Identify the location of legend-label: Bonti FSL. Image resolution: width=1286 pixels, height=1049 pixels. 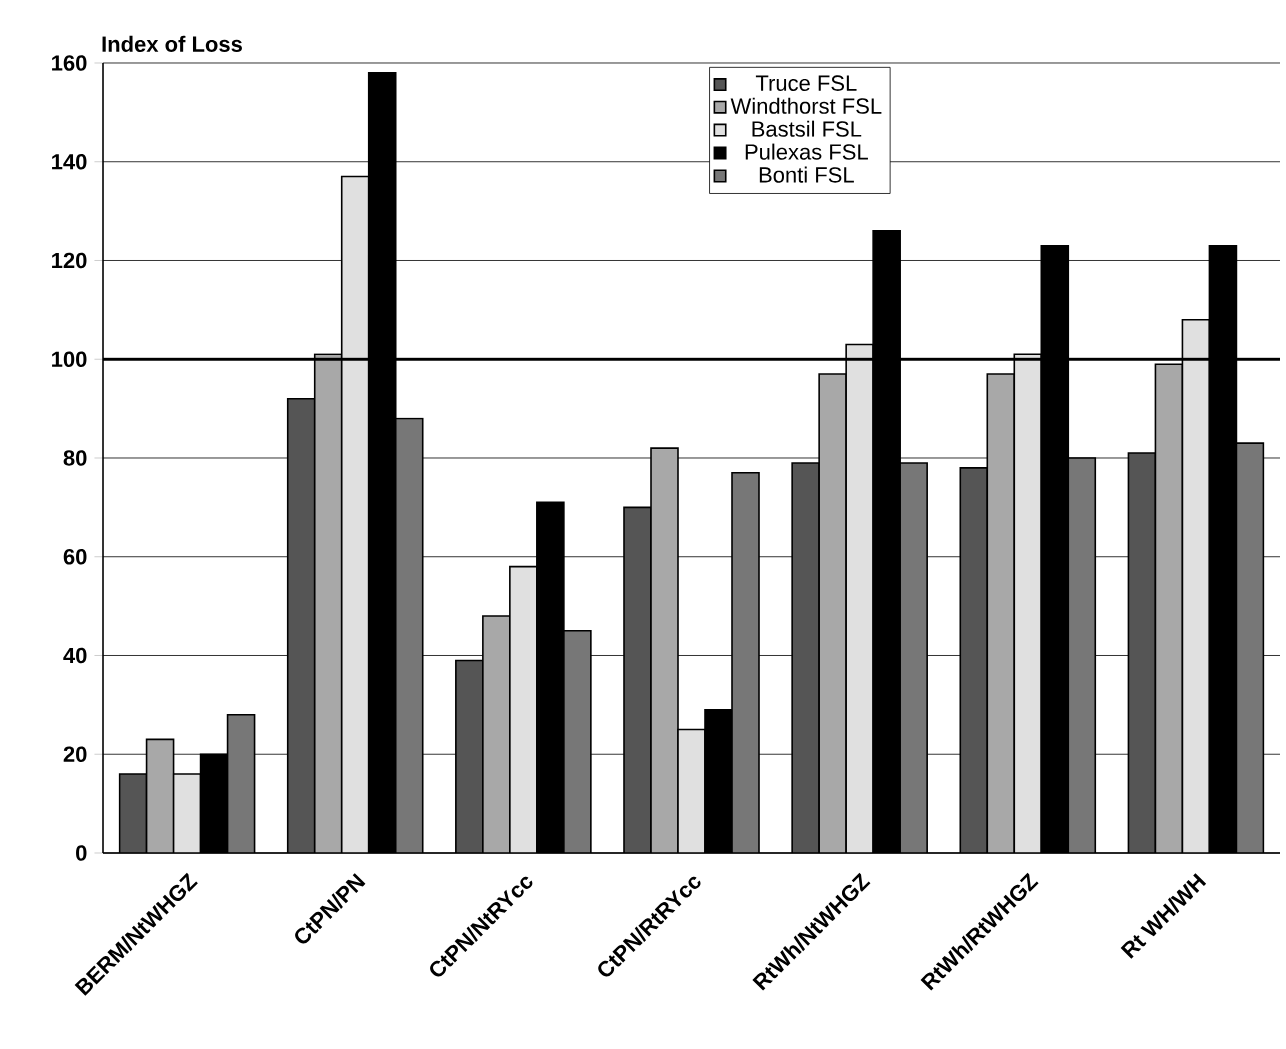
(806, 174).